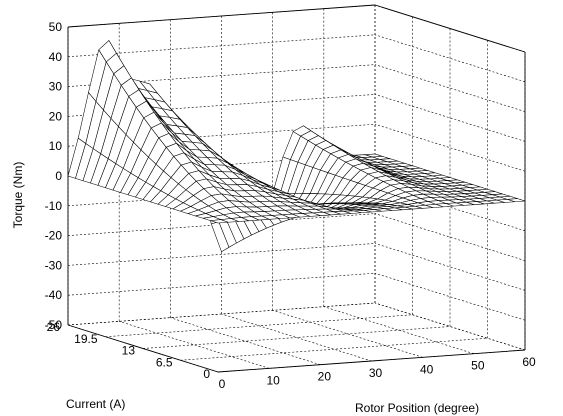  What do you see at coordinates (206, 374) in the screenshot?
I see `y-tick-label: 0` at bounding box center [206, 374].